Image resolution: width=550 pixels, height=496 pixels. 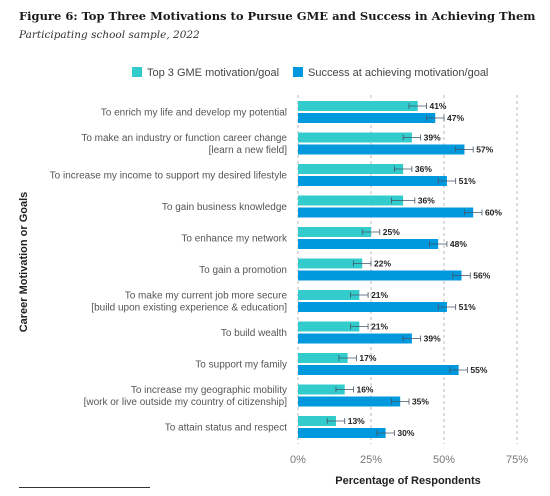 I want to click on legend-swatch-motivation, so click(x=137, y=72).